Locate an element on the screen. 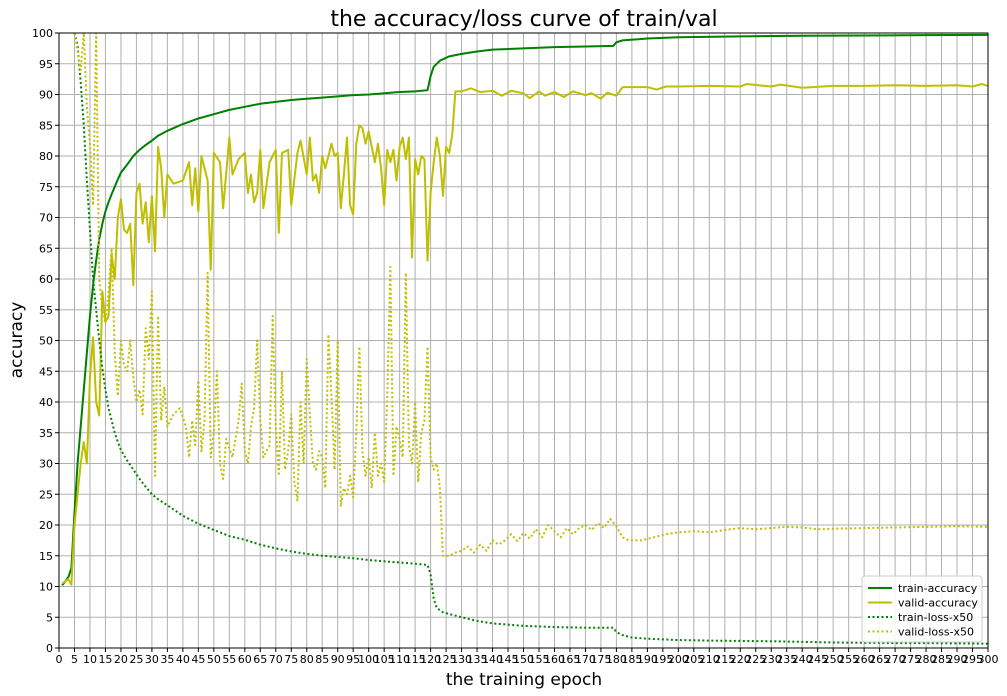 The image size is (1007, 696). legend-box is located at coordinates (922, 609).